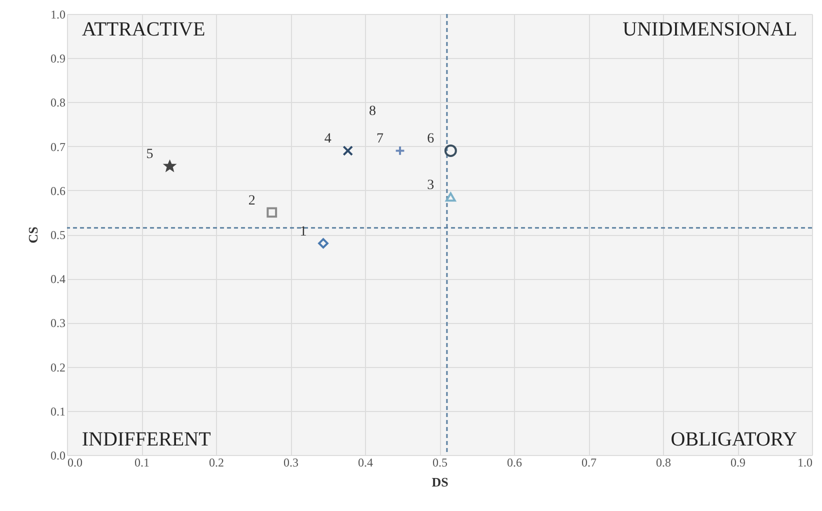 The height and width of the screenshot is (511, 822). Describe the element at coordinates (75, 463) in the screenshot. I see `x-tick-label: 0.0` at that location.